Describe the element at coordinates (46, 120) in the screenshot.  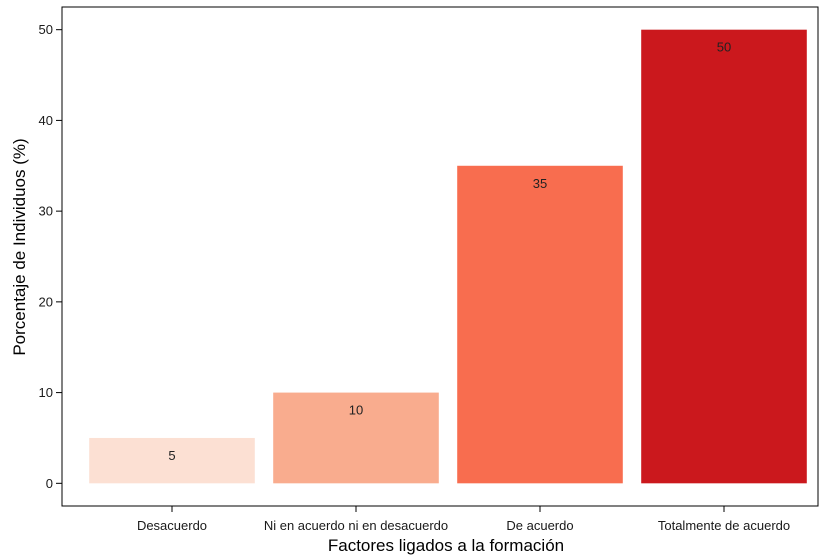
I see `y-tick-label: 40` at that location.